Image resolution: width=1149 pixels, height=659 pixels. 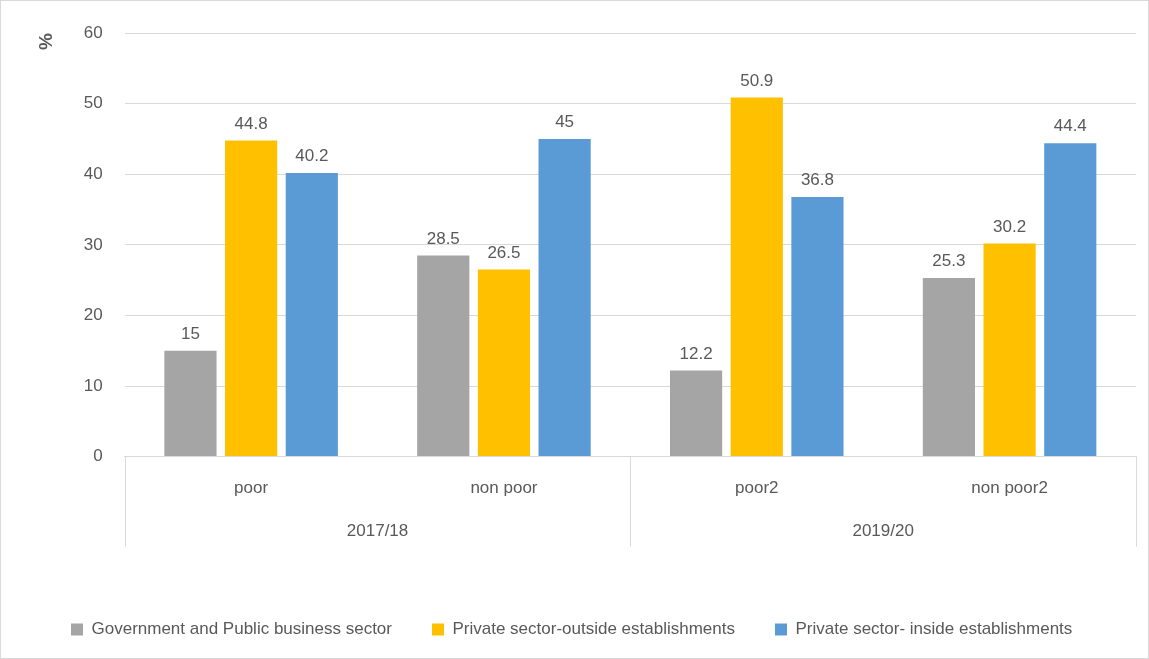 I want to click on y-axis-title: %, so click(x=45, y=42).